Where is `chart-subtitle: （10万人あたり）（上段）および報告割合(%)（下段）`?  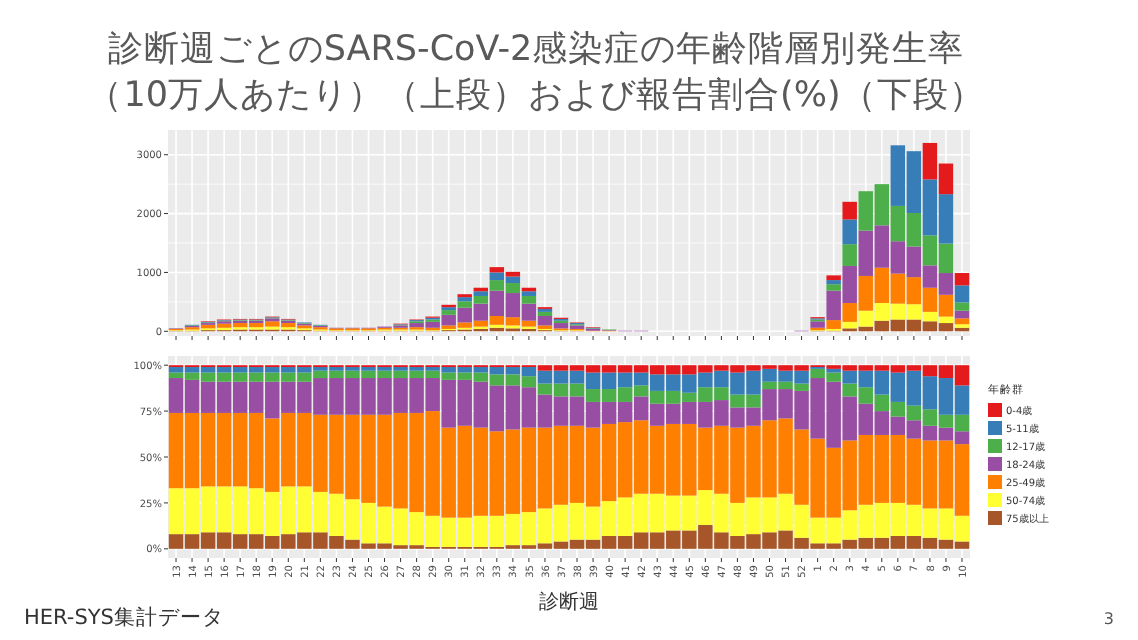
chart-subtitle: （10万人あたり）（上段）および報告割合(%)（下段） is located at coordinates (536, 95).